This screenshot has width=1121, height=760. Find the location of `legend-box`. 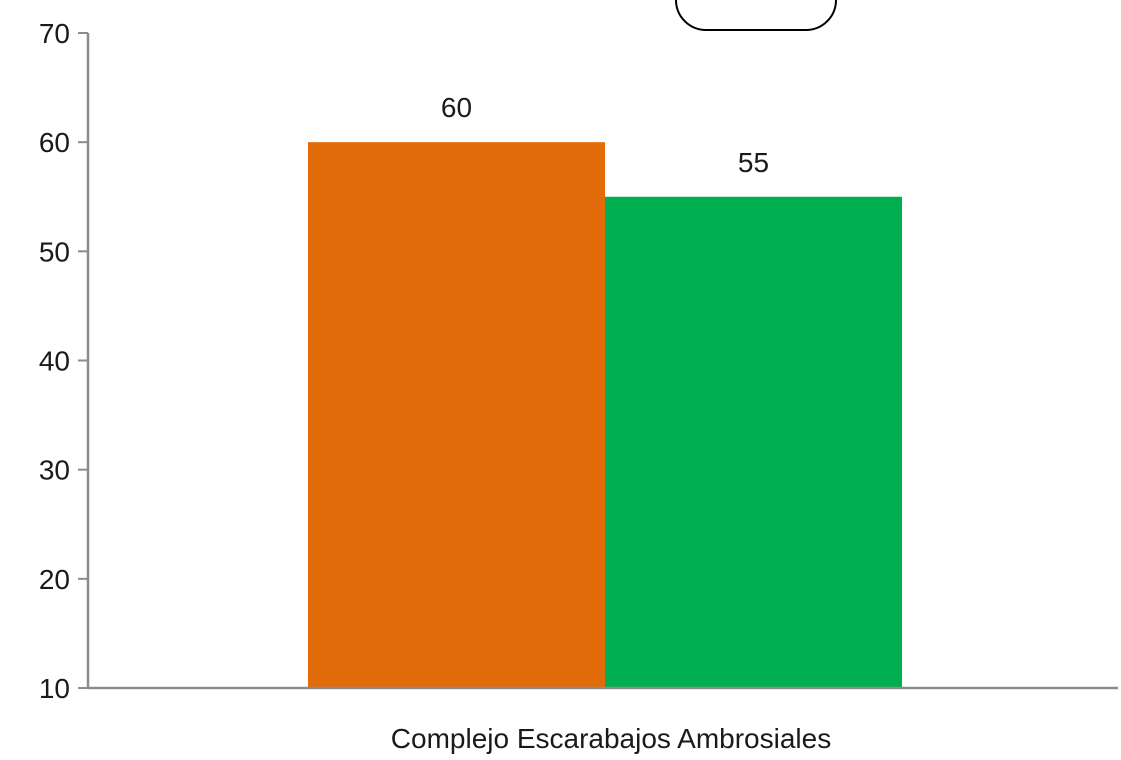

legend-box is located at coordinates (756, 15).